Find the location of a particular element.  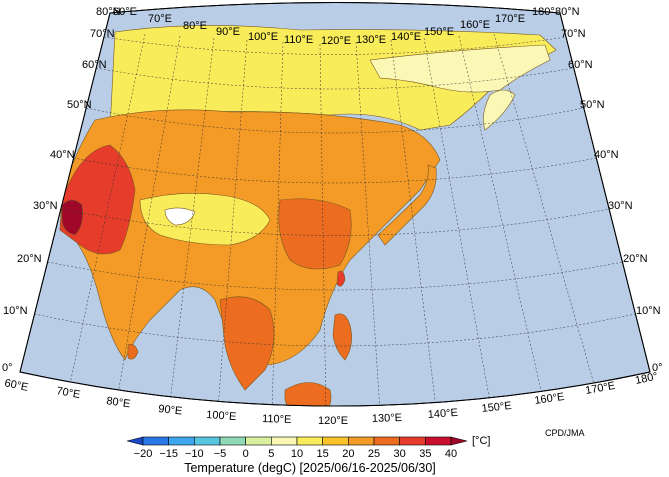

lon-label-bottom: 130°E is located at coordinates (387, 418).